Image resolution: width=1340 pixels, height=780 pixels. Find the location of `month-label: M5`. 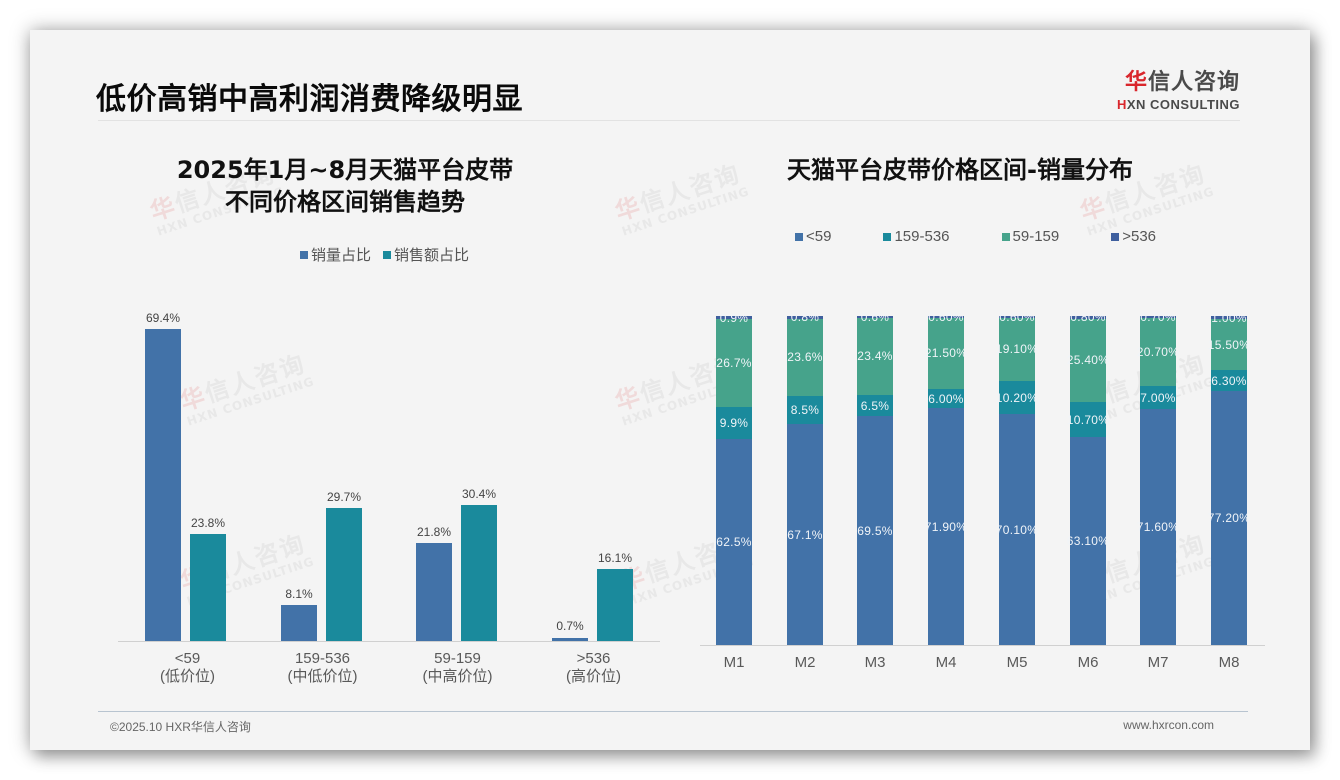

month-label: M5 is located at coordinates (1017, 662).